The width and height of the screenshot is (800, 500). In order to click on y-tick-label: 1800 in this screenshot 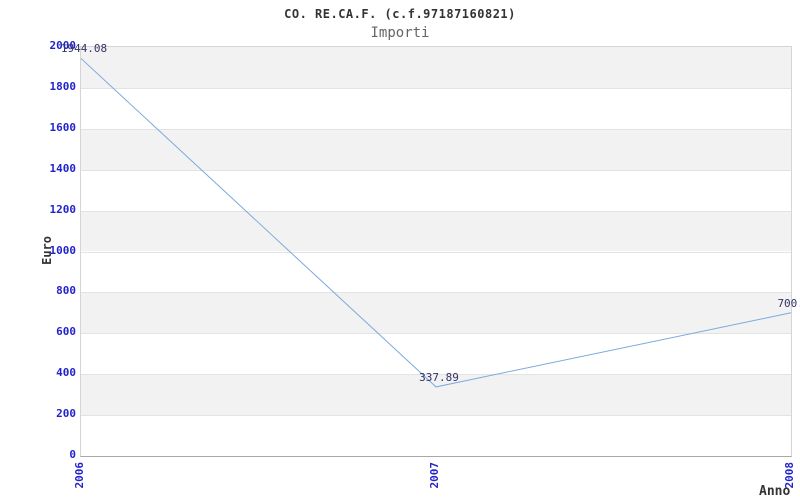, I will do `click(63, 86)`.